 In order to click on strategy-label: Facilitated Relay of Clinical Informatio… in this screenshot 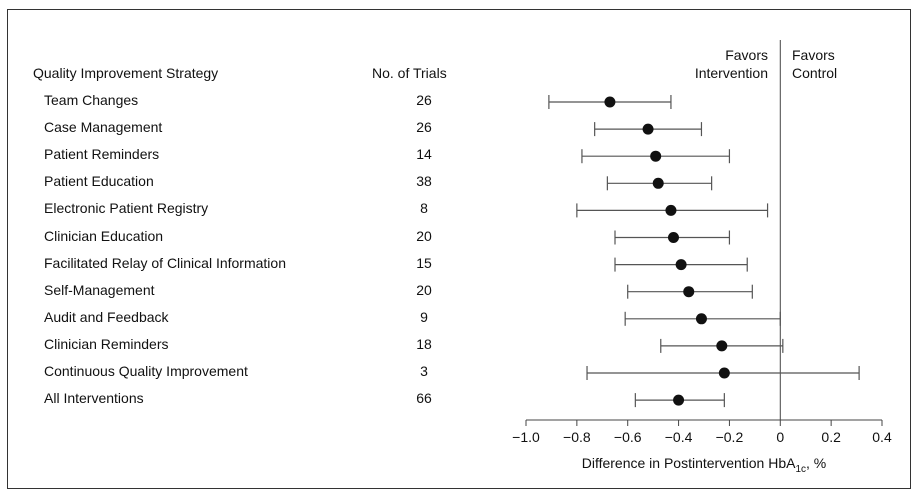, I will do `click(165, 262)`.